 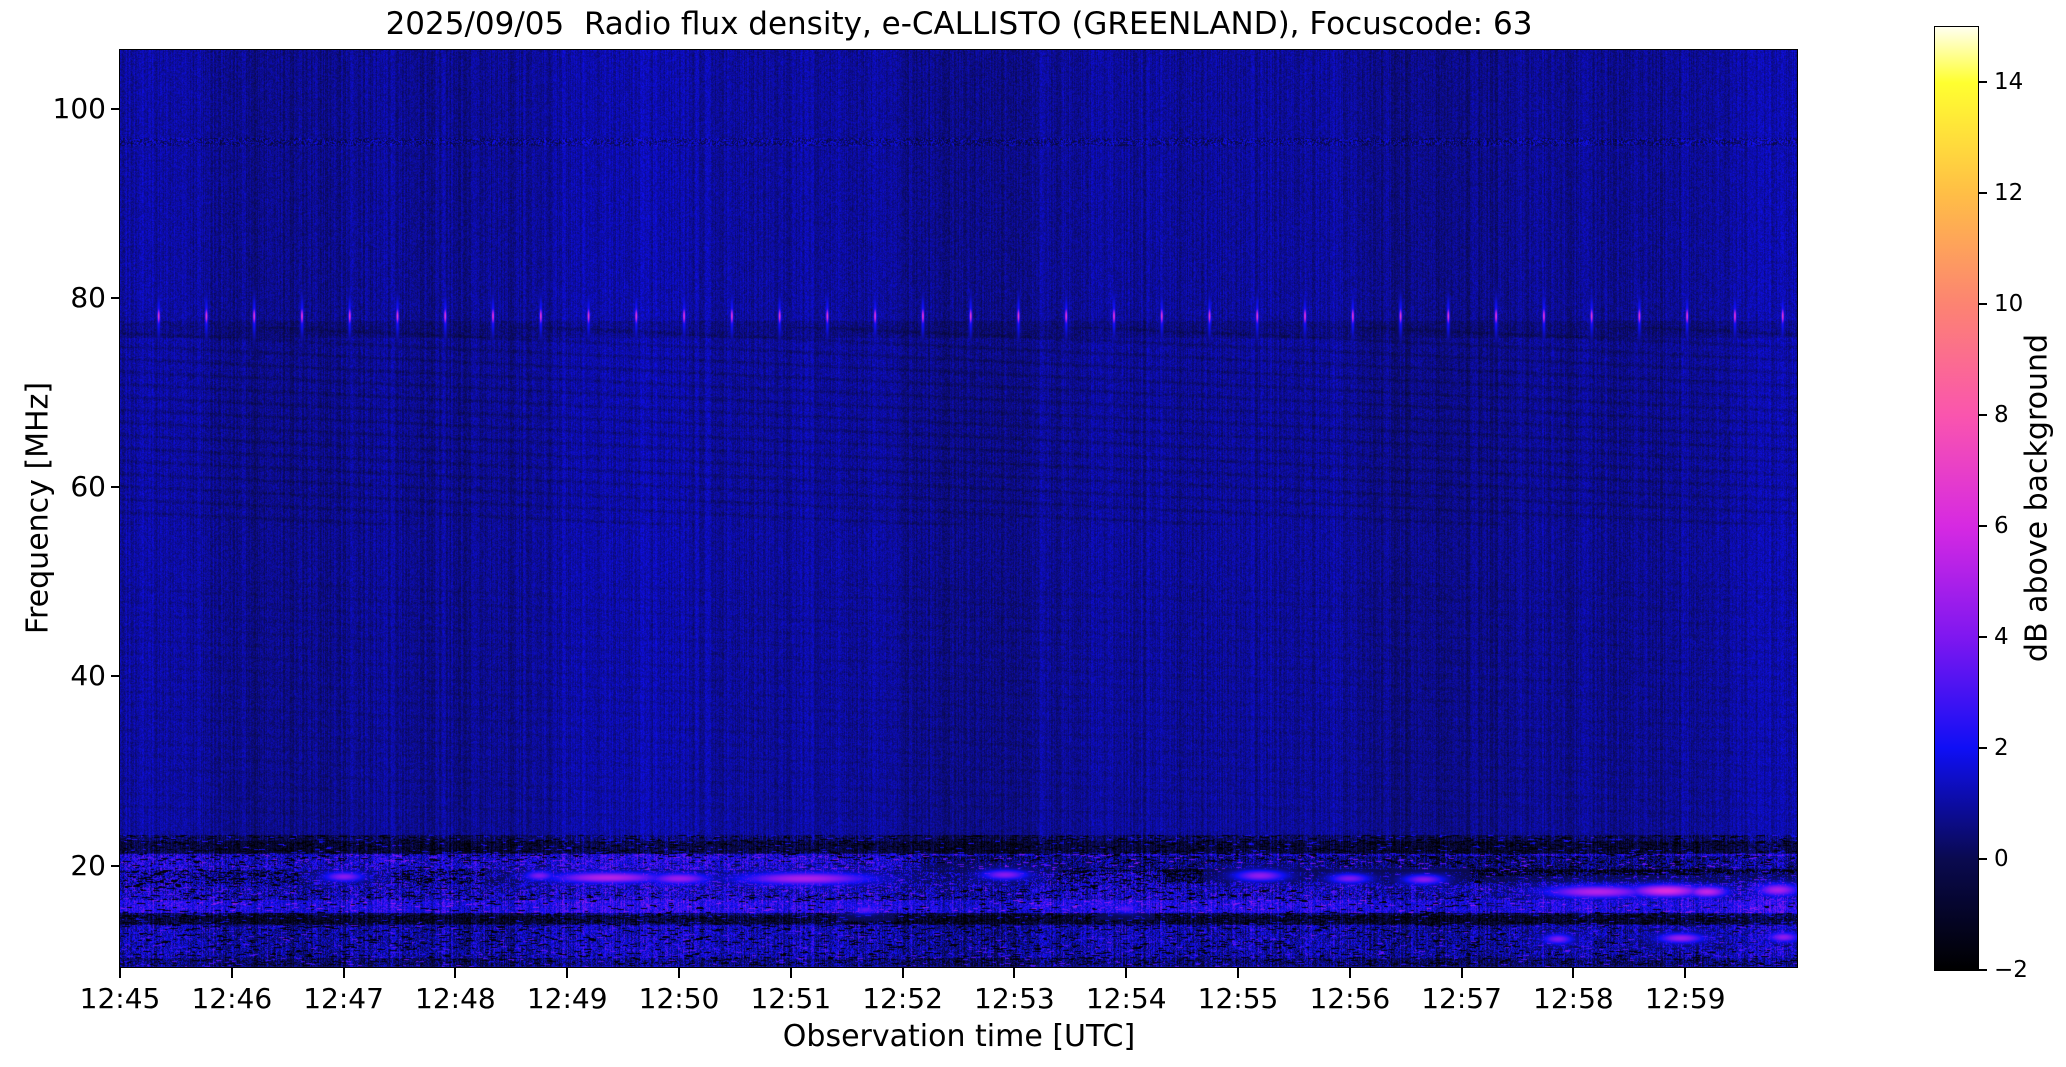 I want to click on y-tick-label: 20, so click(x=88, y=865).